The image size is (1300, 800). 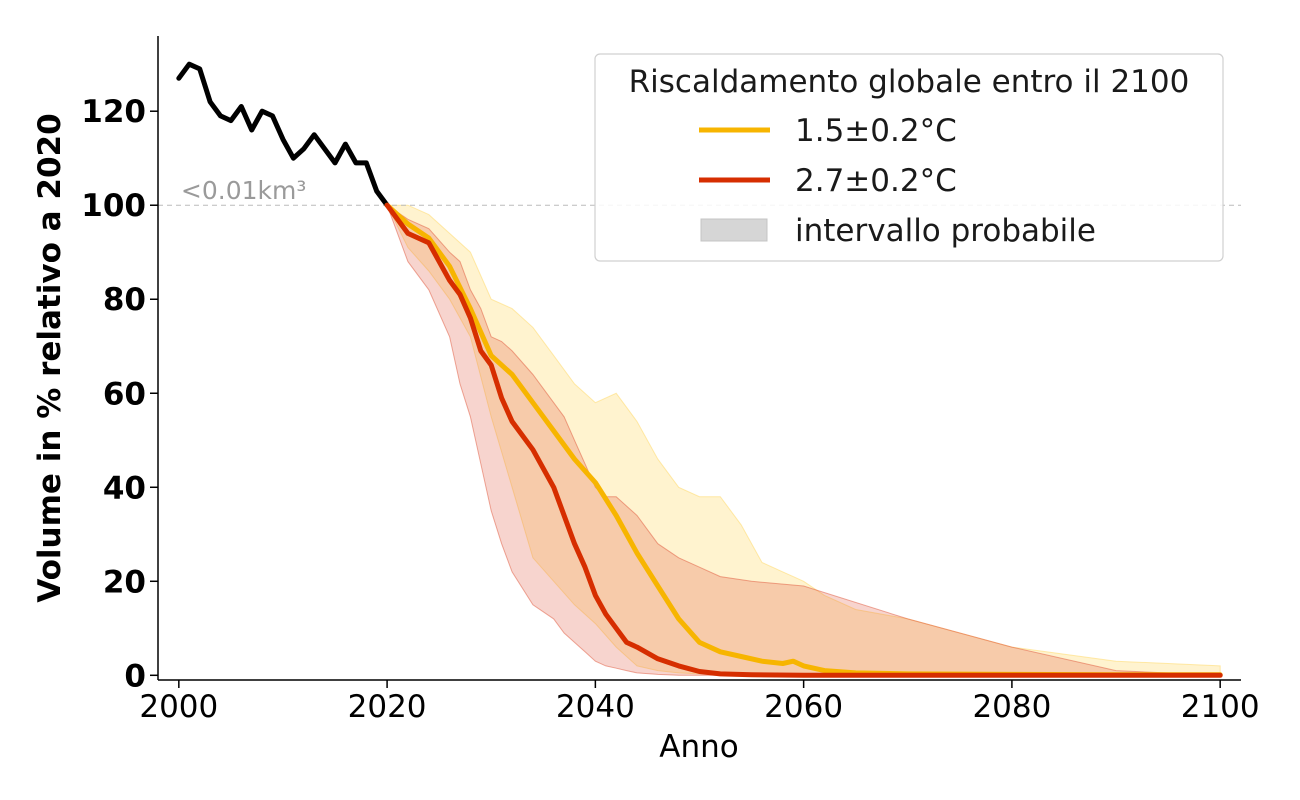 What do you see at coordinates (124, 300) in the screenshot?
I see `y-tick-label: 80` at bounding box center [124, 300].